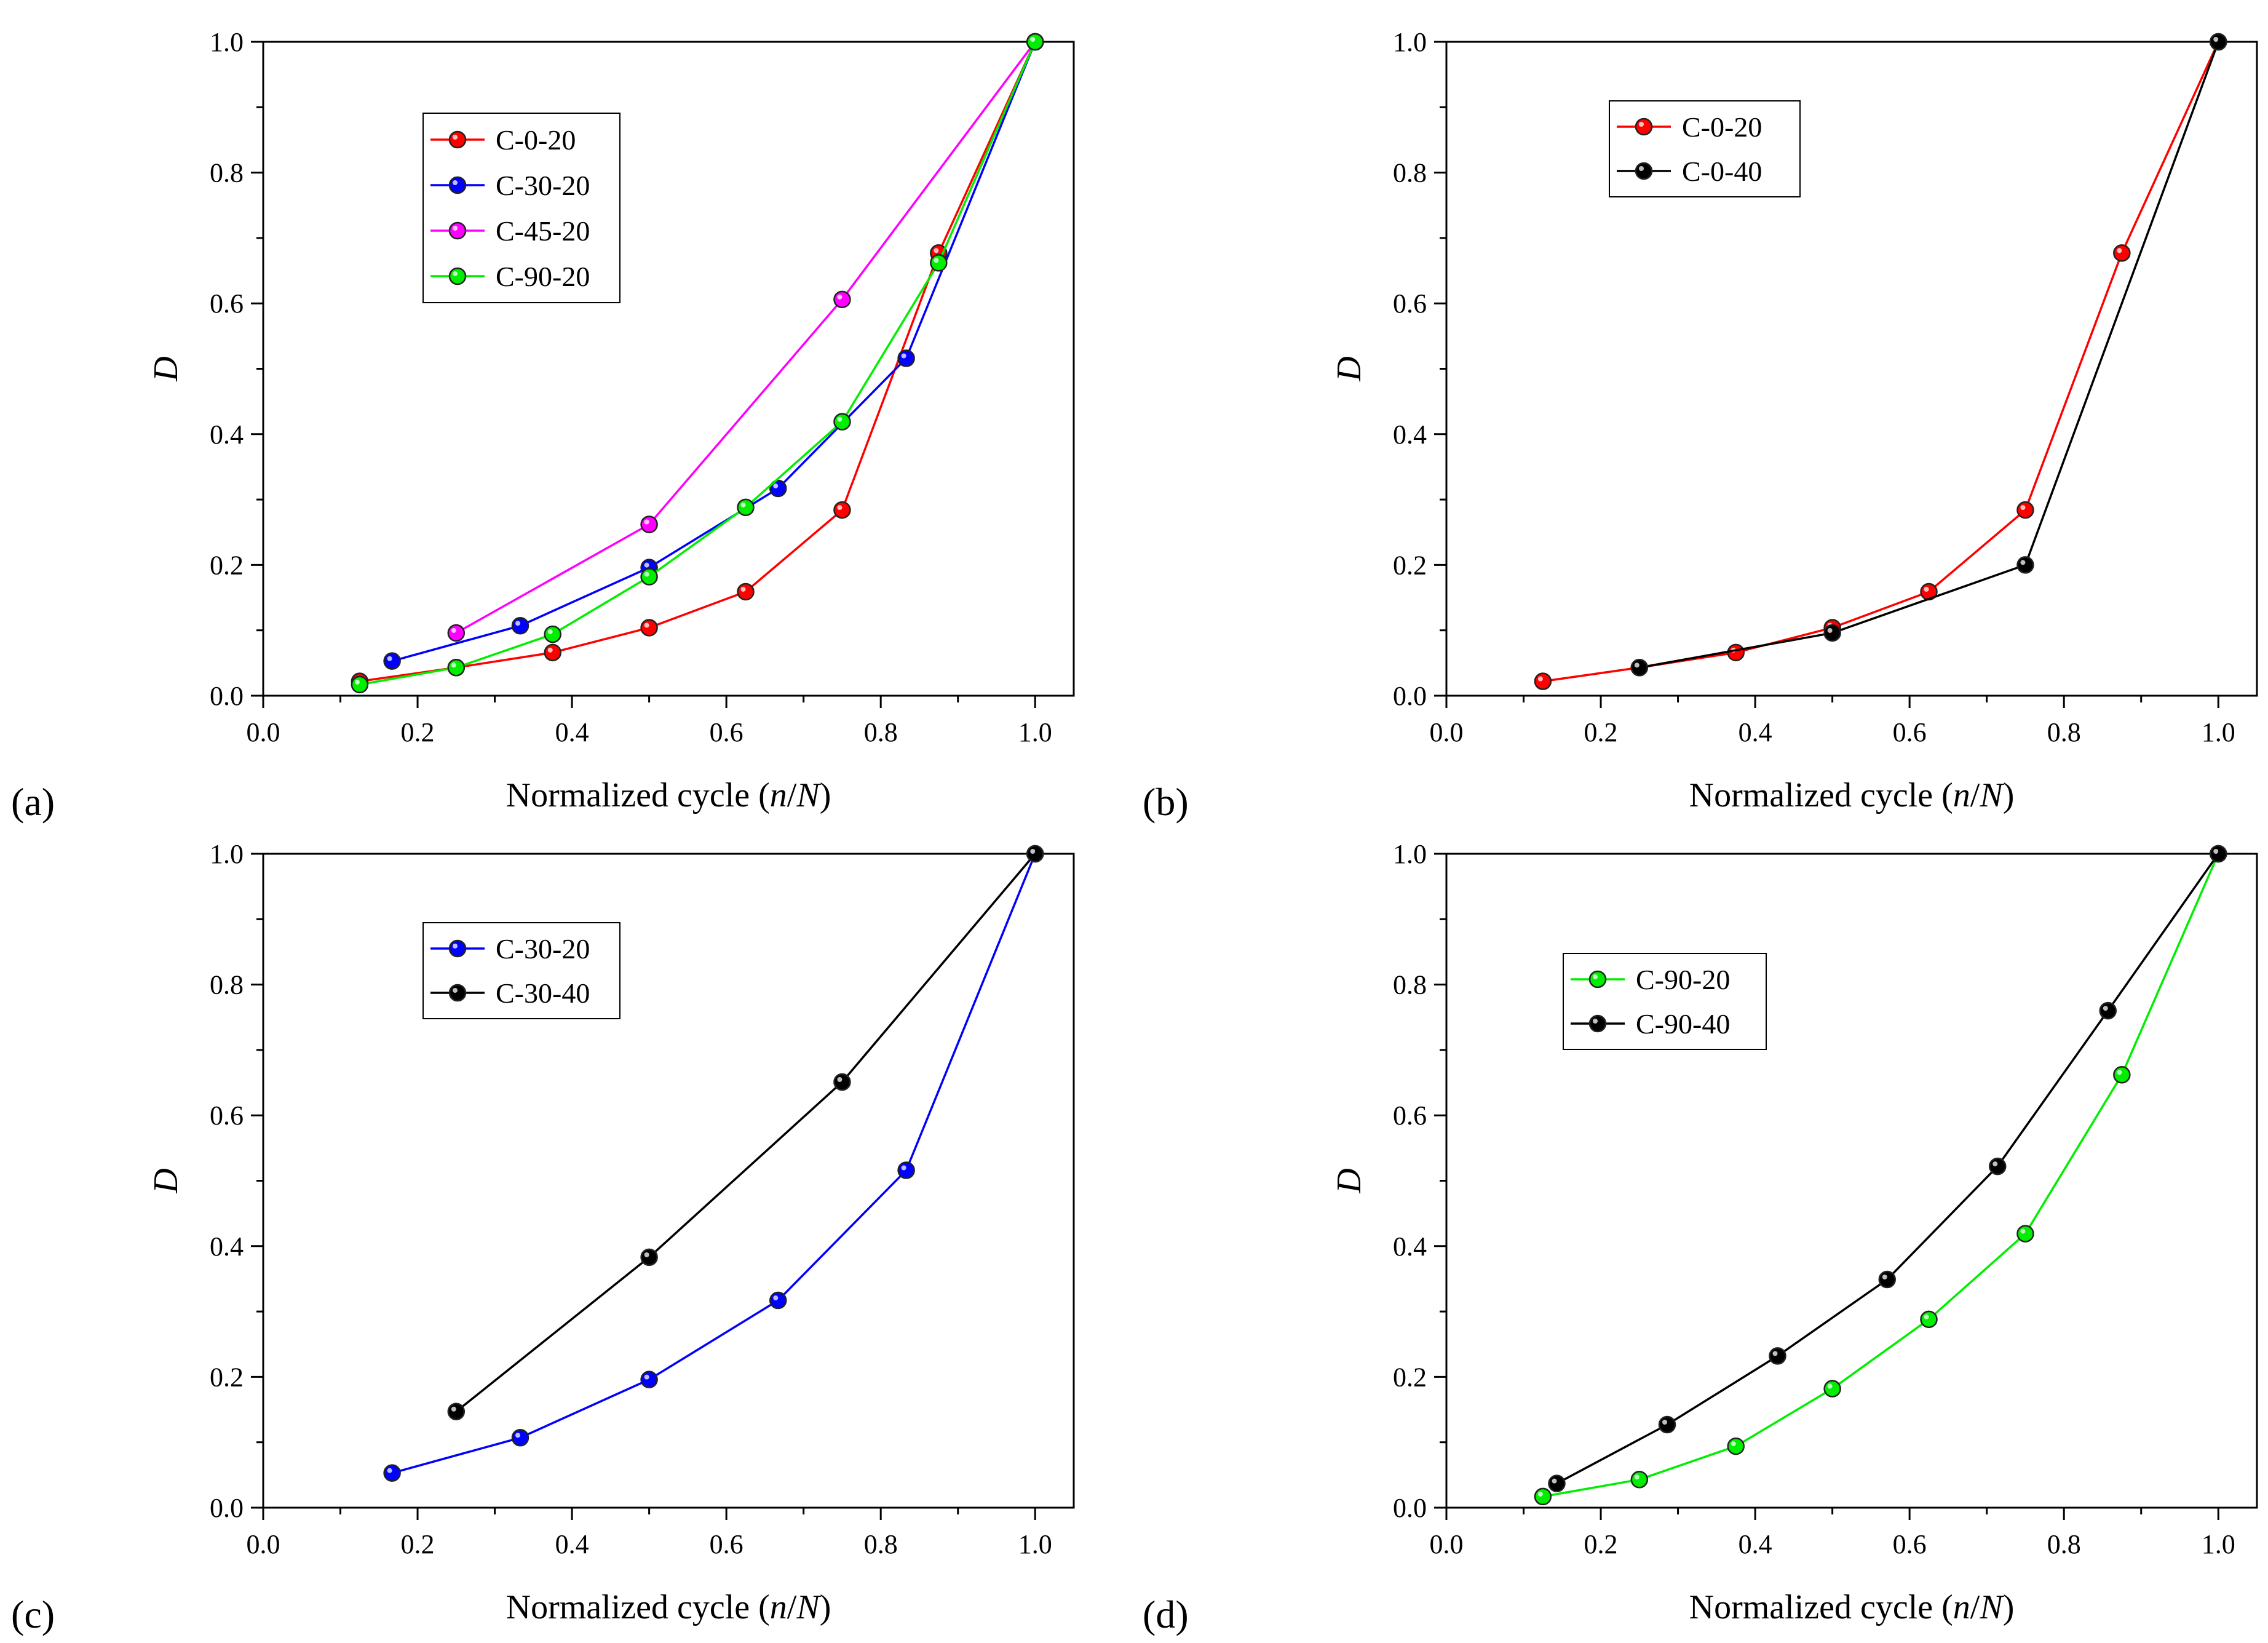  I want to click on legend-item: C-90-20, so click(510, 276).